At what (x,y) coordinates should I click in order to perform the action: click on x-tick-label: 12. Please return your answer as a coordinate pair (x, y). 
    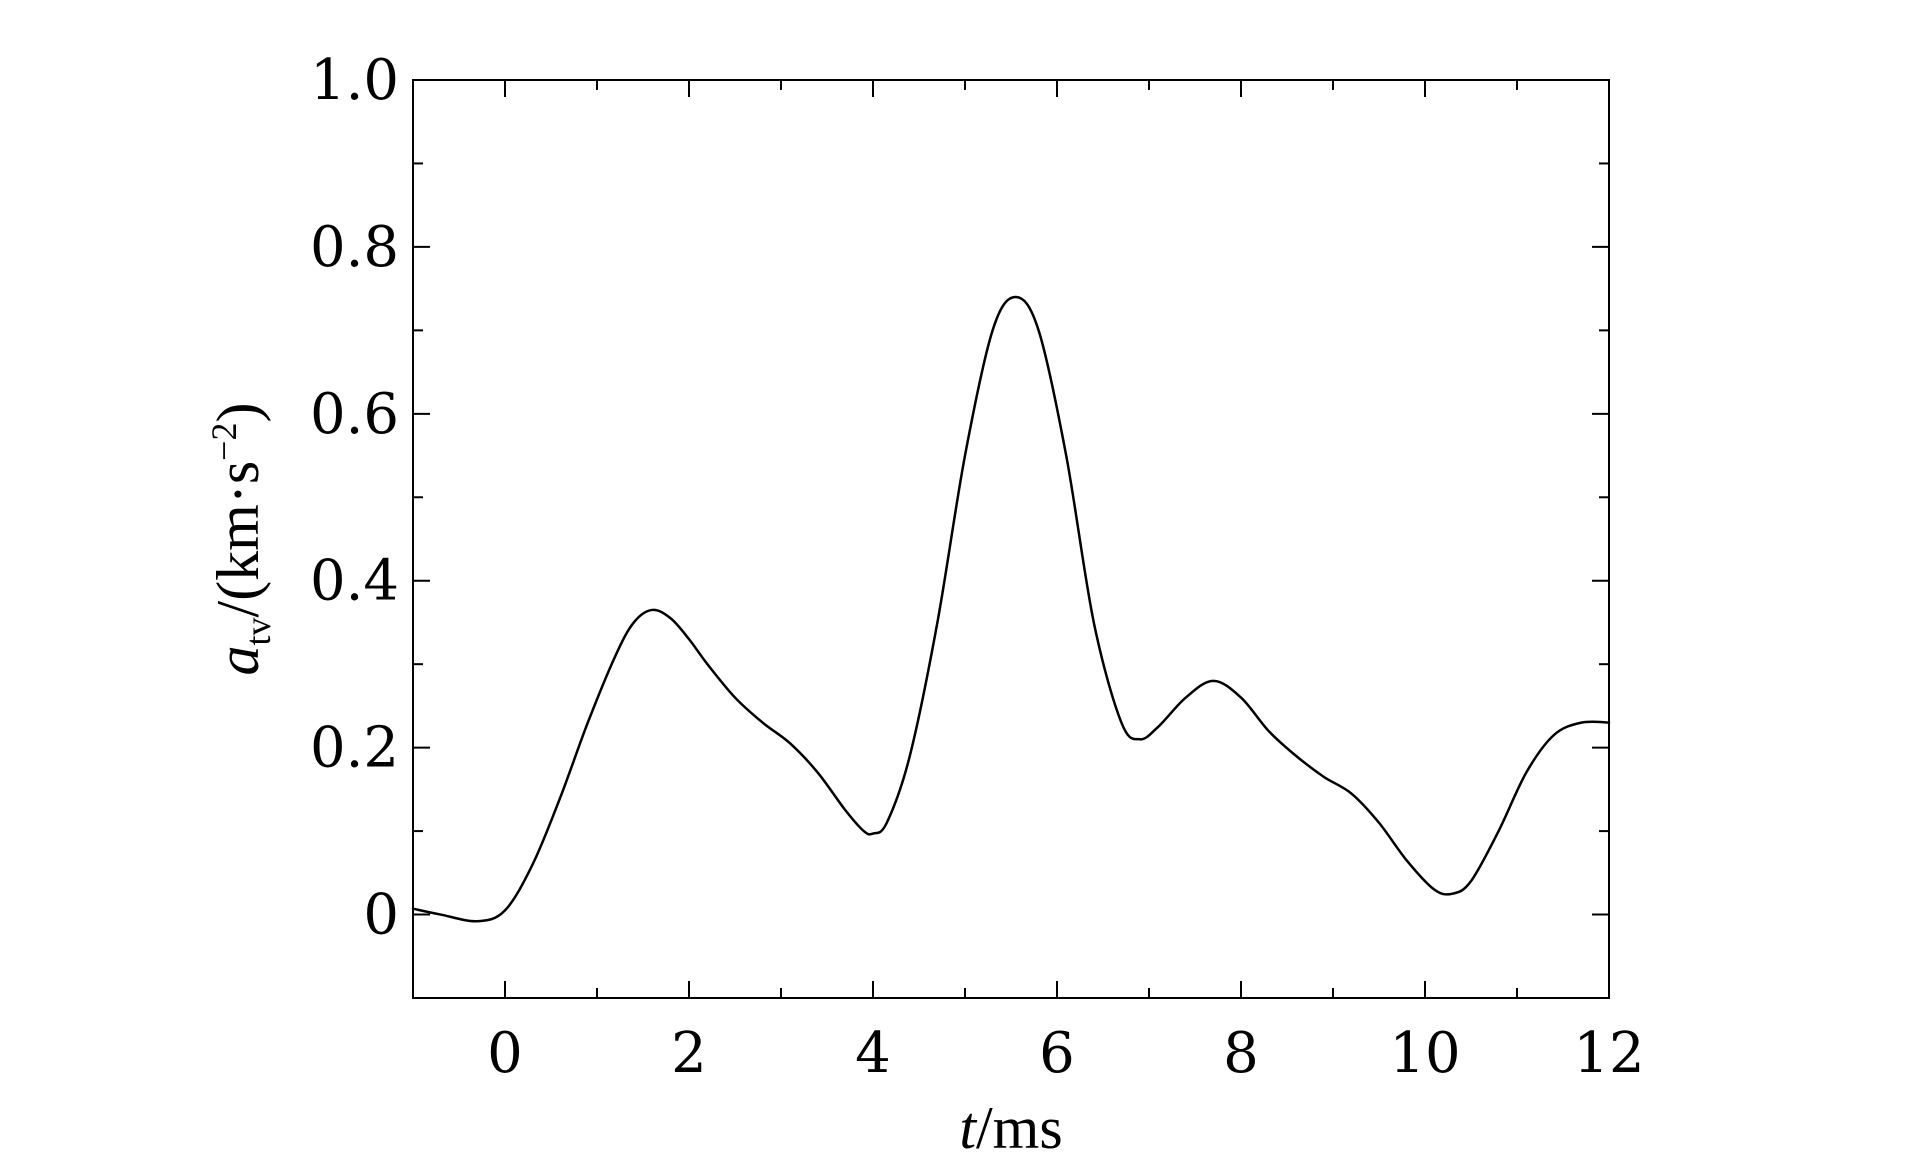
    Looking at the image, I should click on (1608, 1053).